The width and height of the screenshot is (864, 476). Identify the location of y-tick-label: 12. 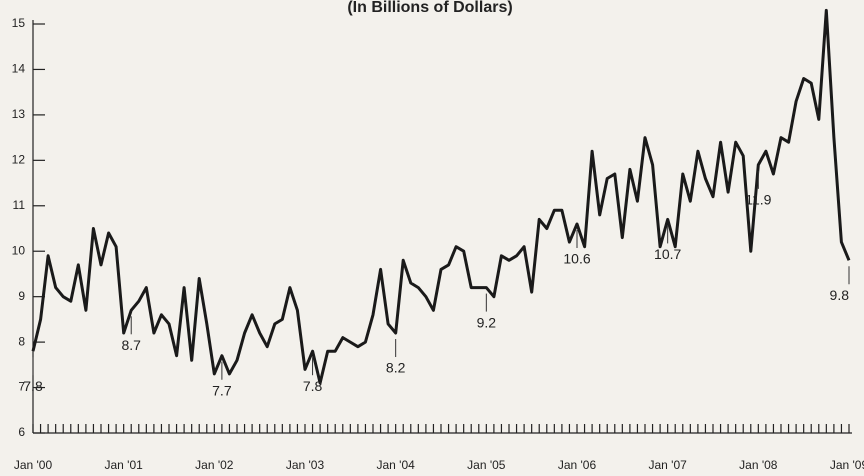
(19, 160).